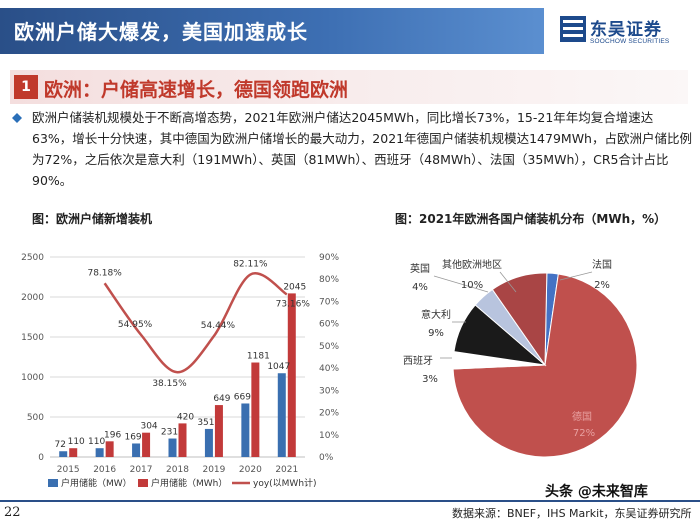  I want to click on y-tick-label: 1000, so click(32, 378).